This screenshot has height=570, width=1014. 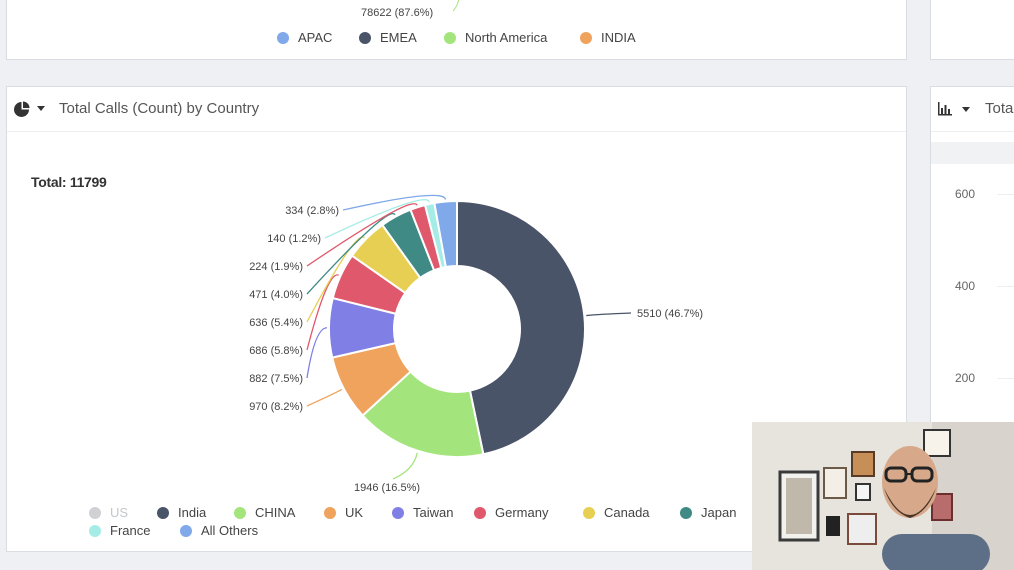 I want to click on slice-data-label: 224 (1.9%), so click(x=276, y=267).